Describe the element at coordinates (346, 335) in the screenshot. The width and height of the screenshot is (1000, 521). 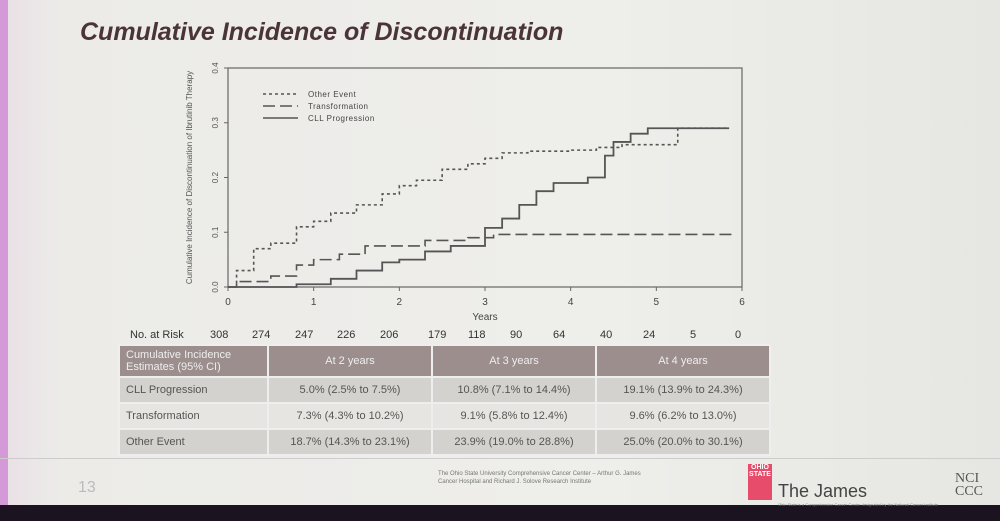
I see `risk-value: 226` at that location.